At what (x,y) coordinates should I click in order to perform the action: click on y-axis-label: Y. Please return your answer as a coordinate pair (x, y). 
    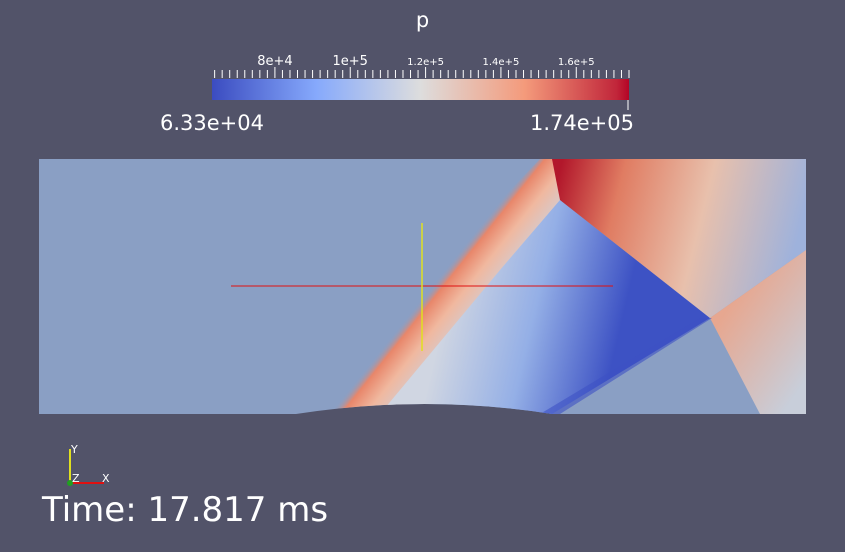
    Looking at the image, I should click on (74, 449).